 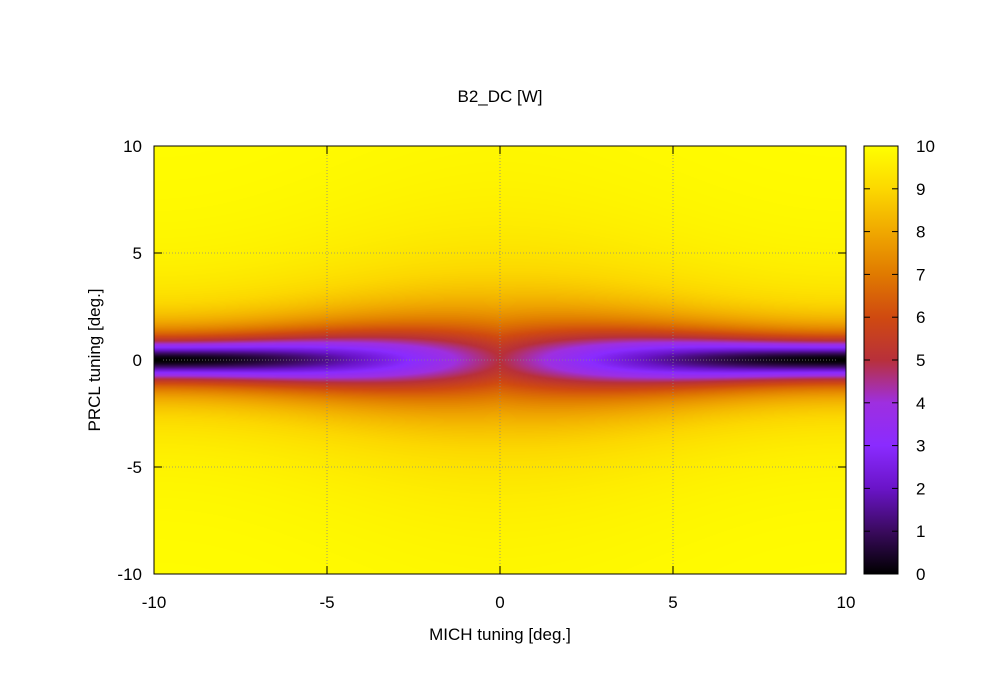 I want to click on x-tick-label: -5, so click(x=326, y=602).